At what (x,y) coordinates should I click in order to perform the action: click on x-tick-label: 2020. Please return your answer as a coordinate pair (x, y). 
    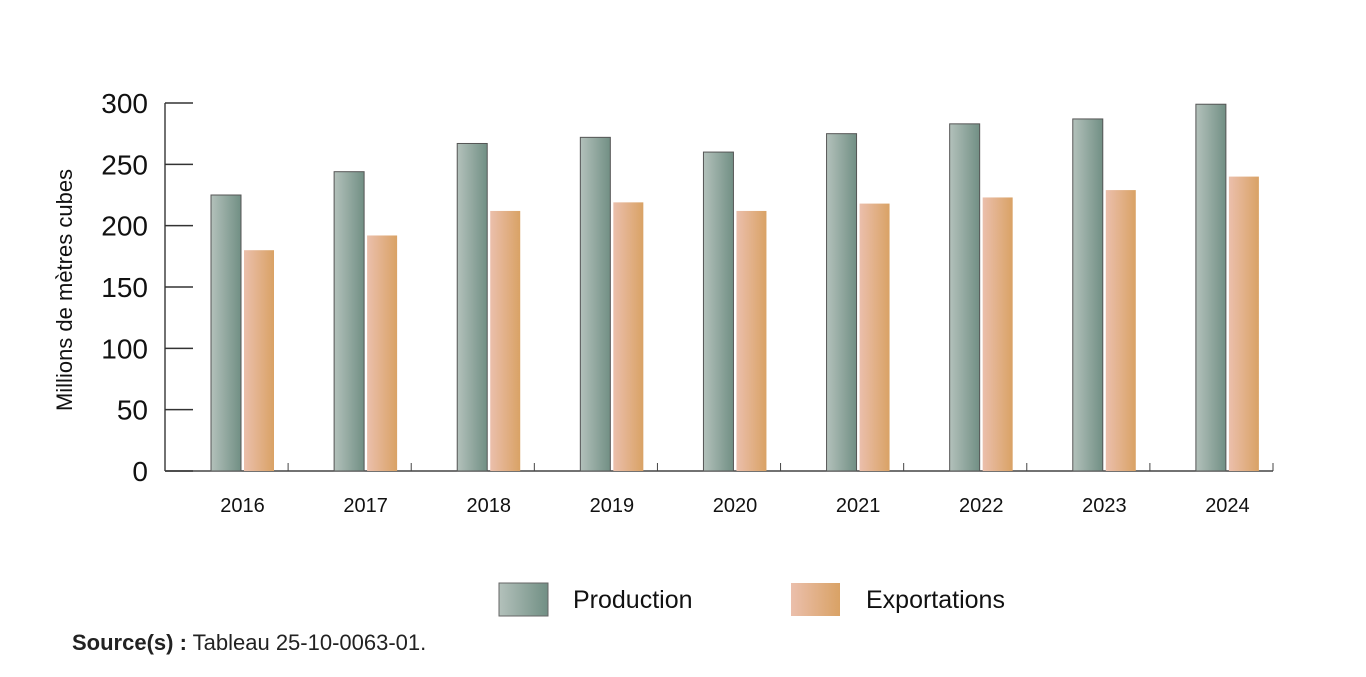
    Looking at the image, I should click on (735, 506).